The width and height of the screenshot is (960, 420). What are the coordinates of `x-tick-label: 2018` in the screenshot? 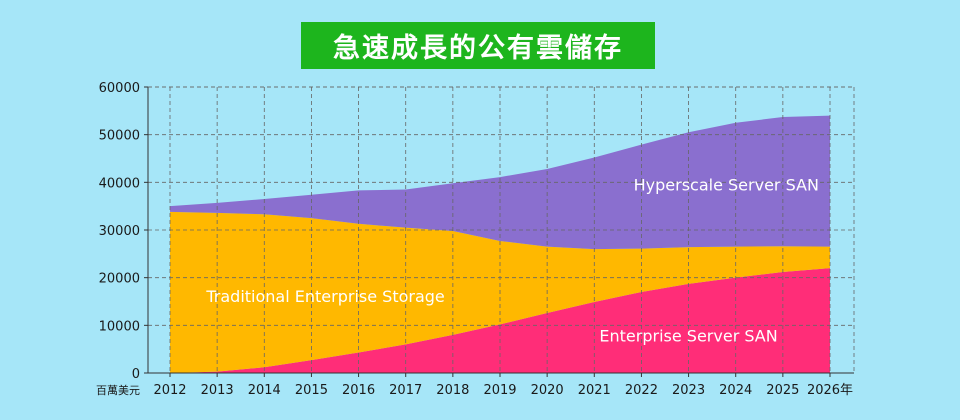 It's located at (452, 390).